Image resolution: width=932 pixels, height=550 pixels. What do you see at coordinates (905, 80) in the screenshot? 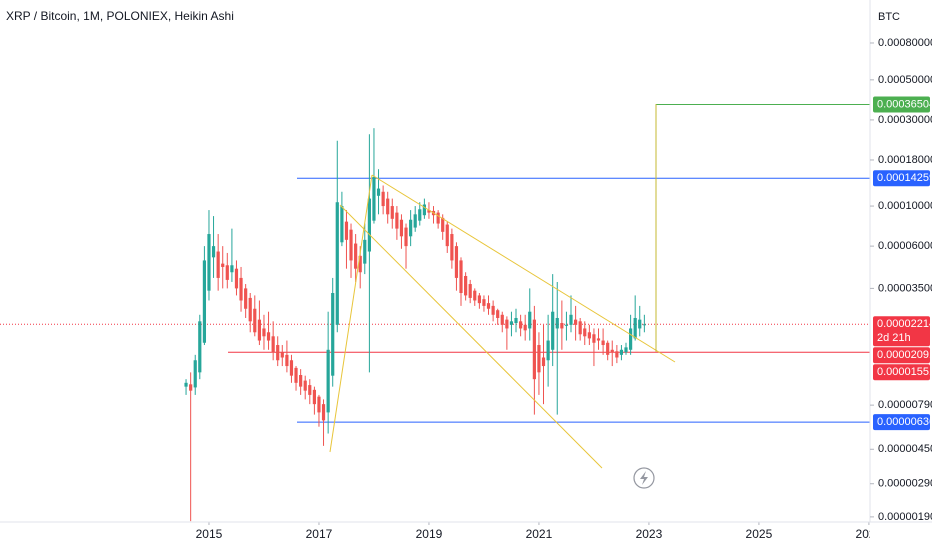
I see `y-tick-label: 0.00050000` at bounding box center [905, 80].